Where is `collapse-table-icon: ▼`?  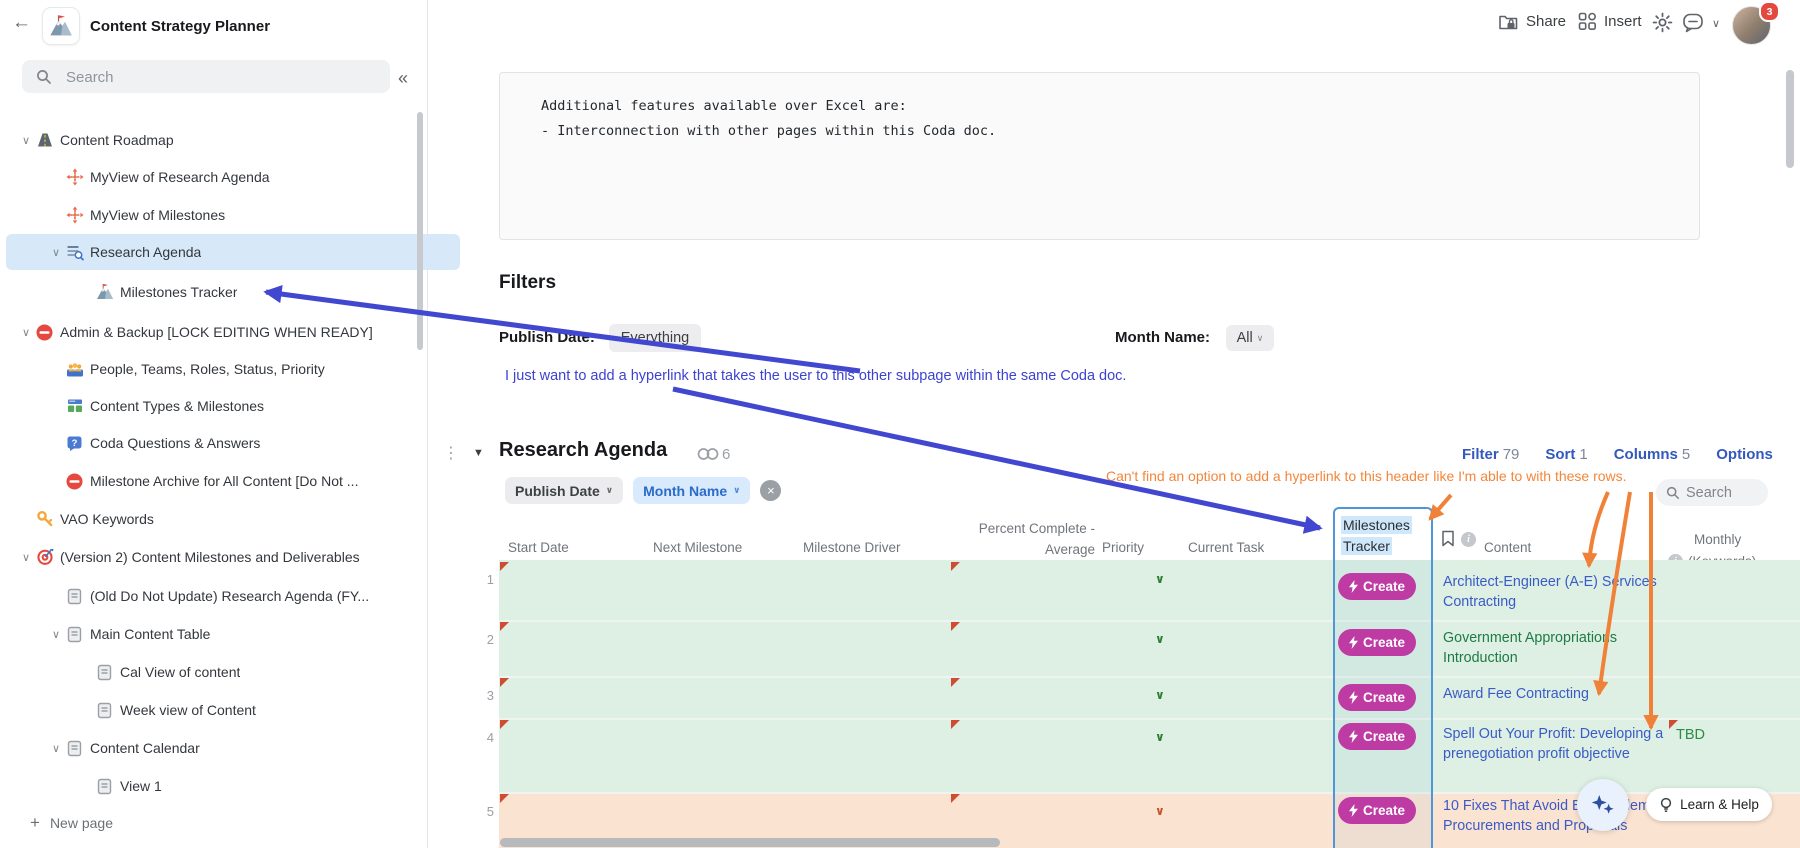
collapse-table-icon: ▼ is located at coordinates (478, 453).